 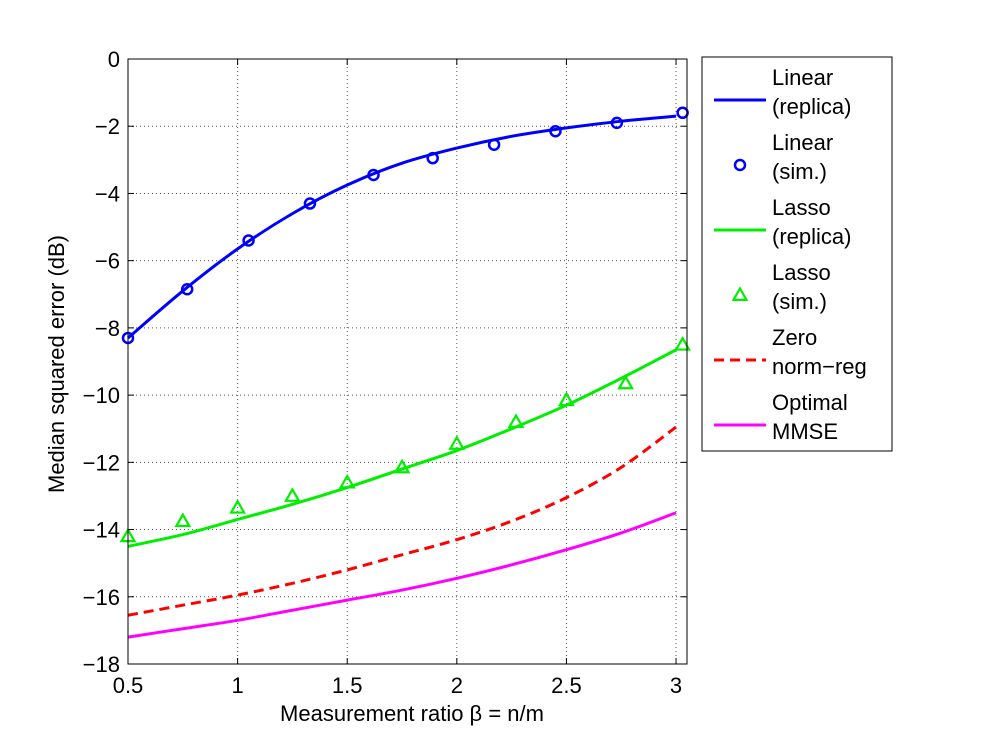 What do you see at coordinates (782, 92) in the screenshot?
I see `legend-entry: Linear (replica)` at bounding box center [782, 92].